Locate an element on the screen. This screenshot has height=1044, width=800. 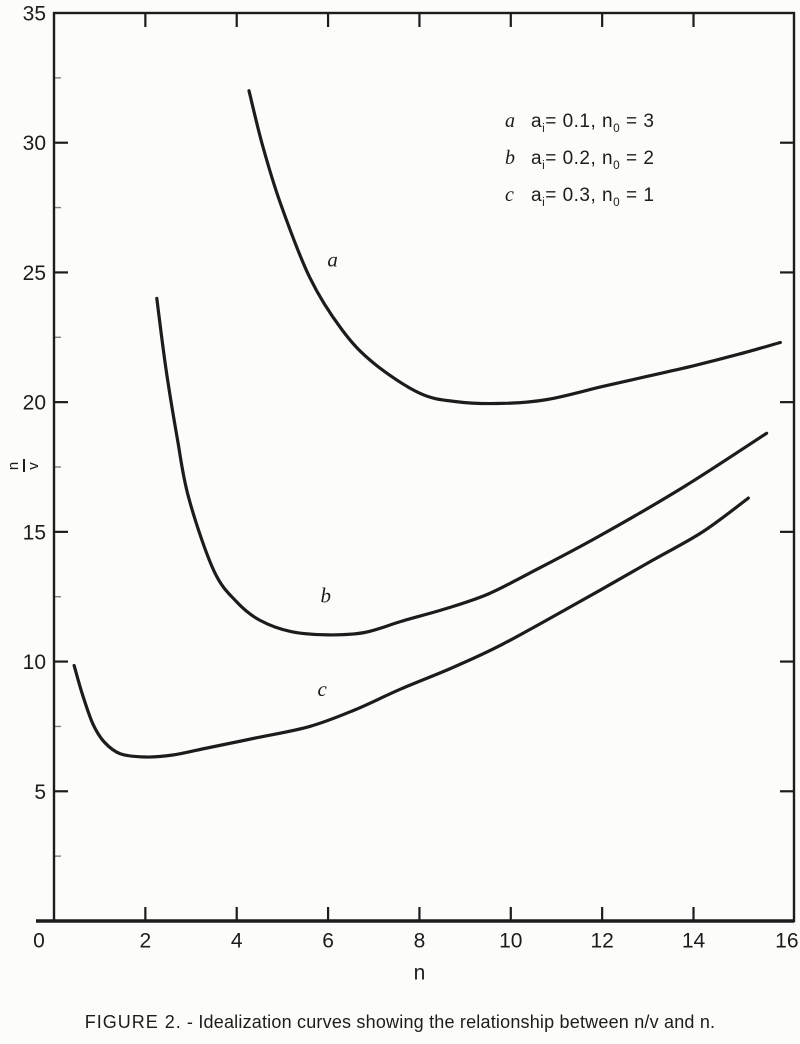
x-axis-label: 2 is located at coordinates (146, 941).